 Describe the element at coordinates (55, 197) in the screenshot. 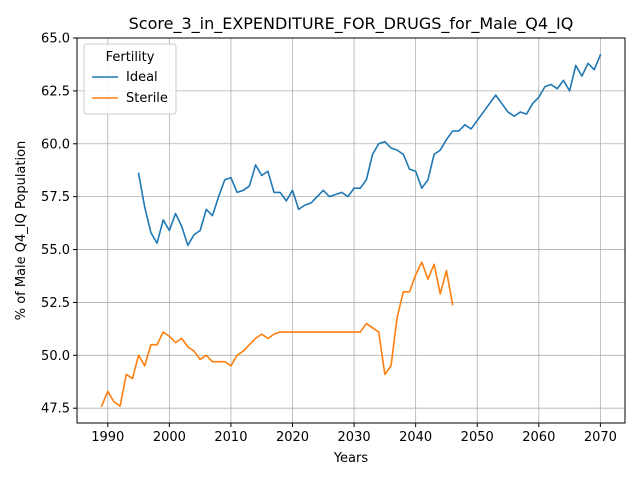

I see `y-tick-label: 57.5` at that location.